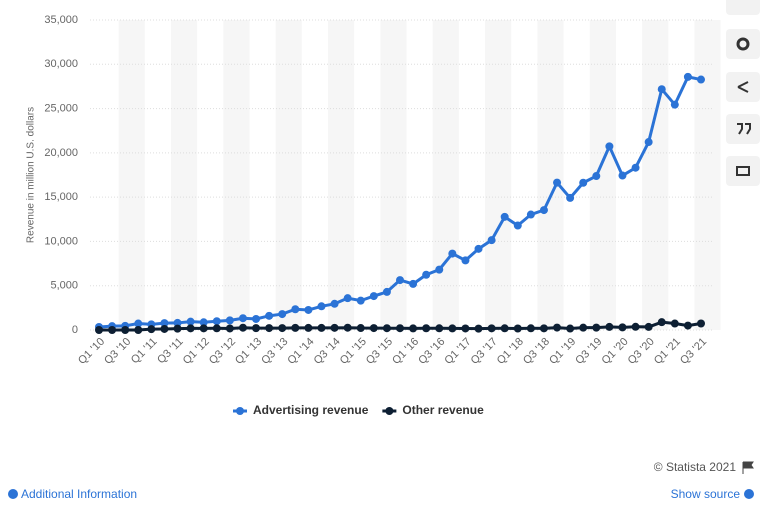  What do you see at coordinates (695, 467) in the screenshot?
I see `credit: © Statista 2021` at bounding box center [695, 467].